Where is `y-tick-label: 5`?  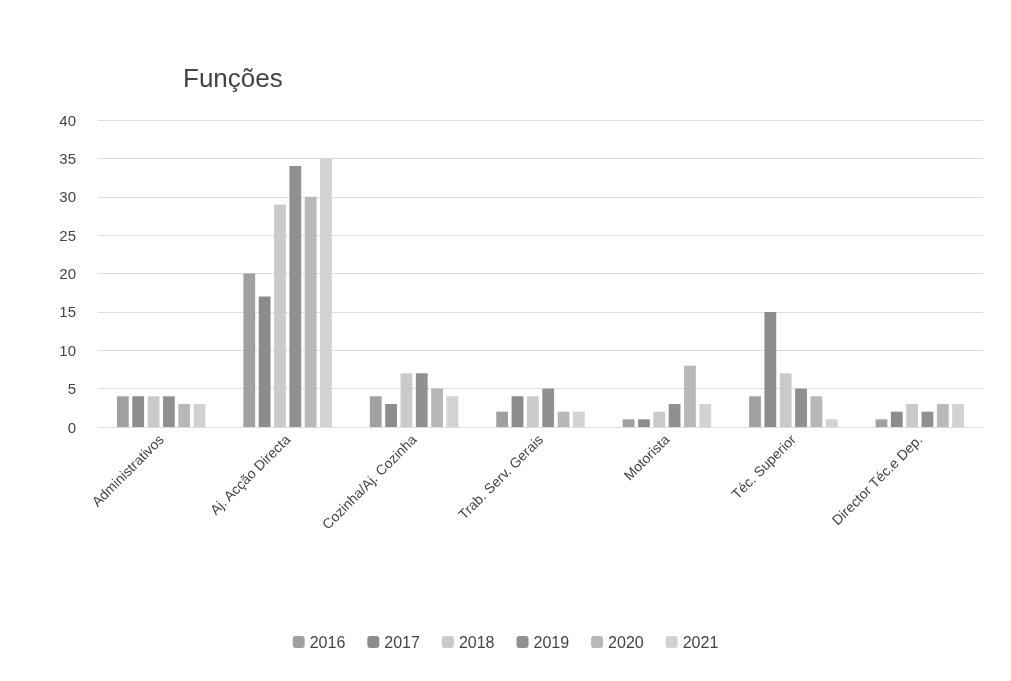 y-tick-label: 5 is located at coordinates (71, 389).